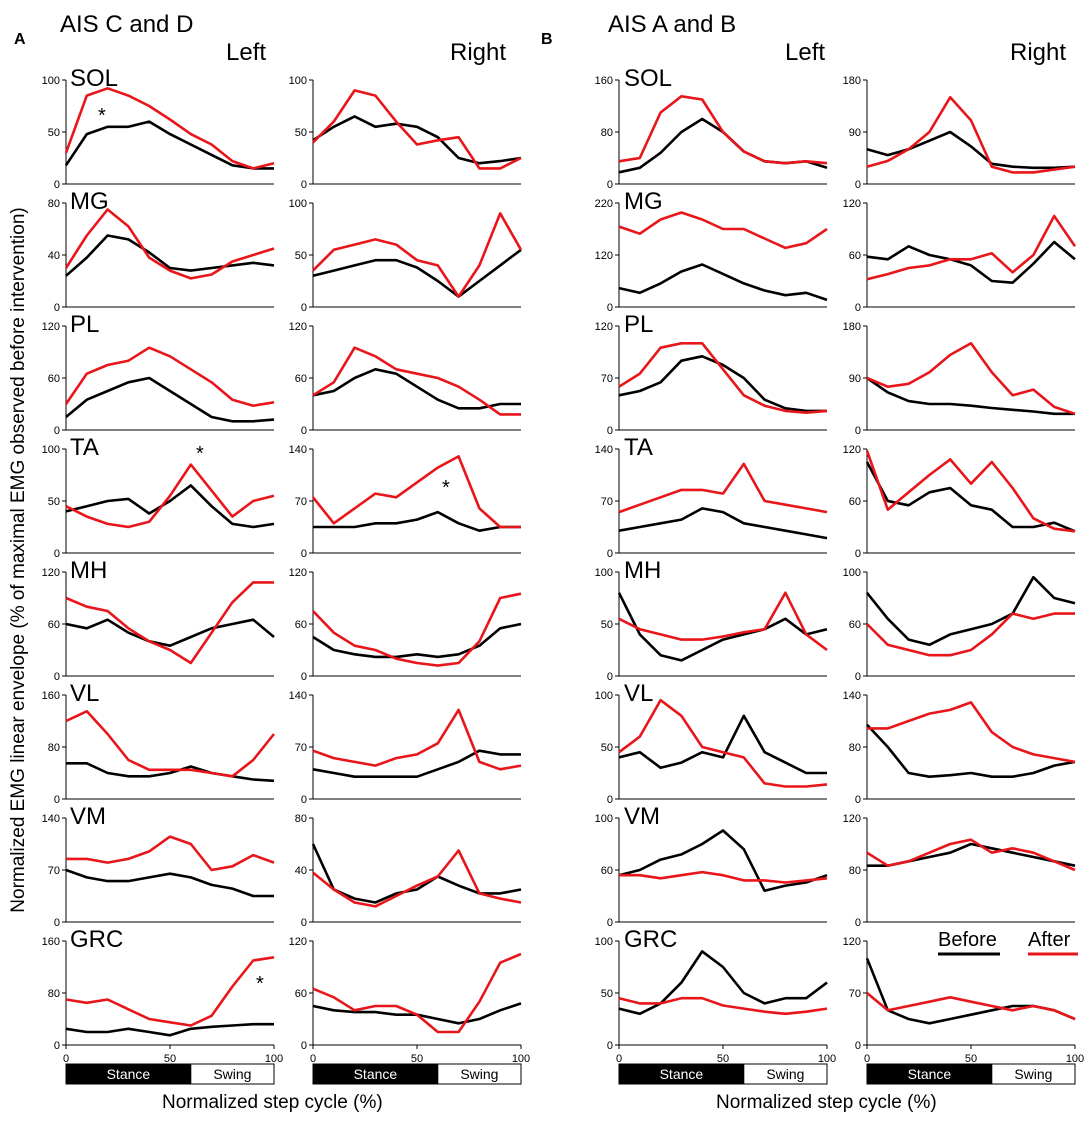 This screenshot has height=1123, width=1084. I want to click on series-after-mg-b-left, so click(723, 230).